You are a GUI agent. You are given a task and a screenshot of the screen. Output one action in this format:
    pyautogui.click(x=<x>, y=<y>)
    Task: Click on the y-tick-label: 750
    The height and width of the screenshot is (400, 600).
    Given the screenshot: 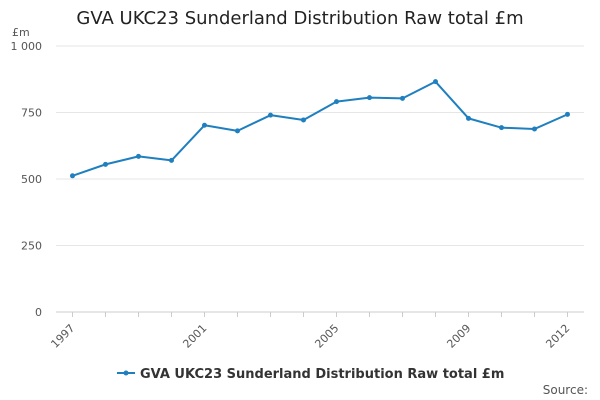 What is the action you would take?
    pyautogui.click(x=31, y=113)
    